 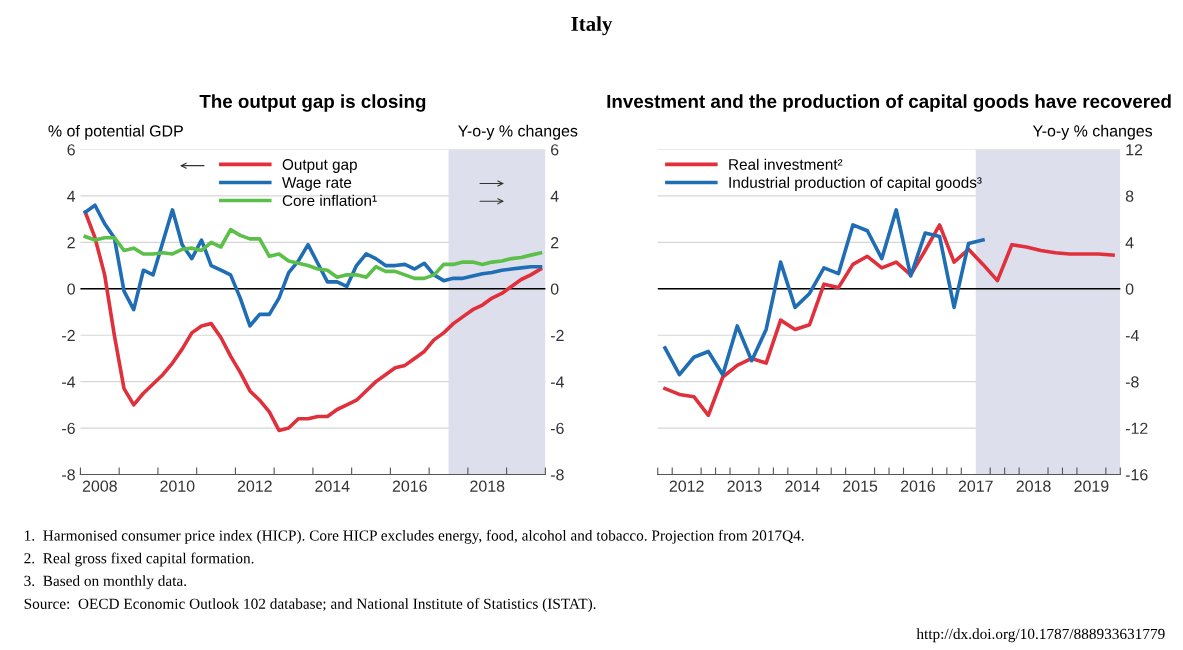 What do you see at coordinates (557, 428) in the screenshot?
I see `y2-tick-label: -6` at bounding box center [557, 428].